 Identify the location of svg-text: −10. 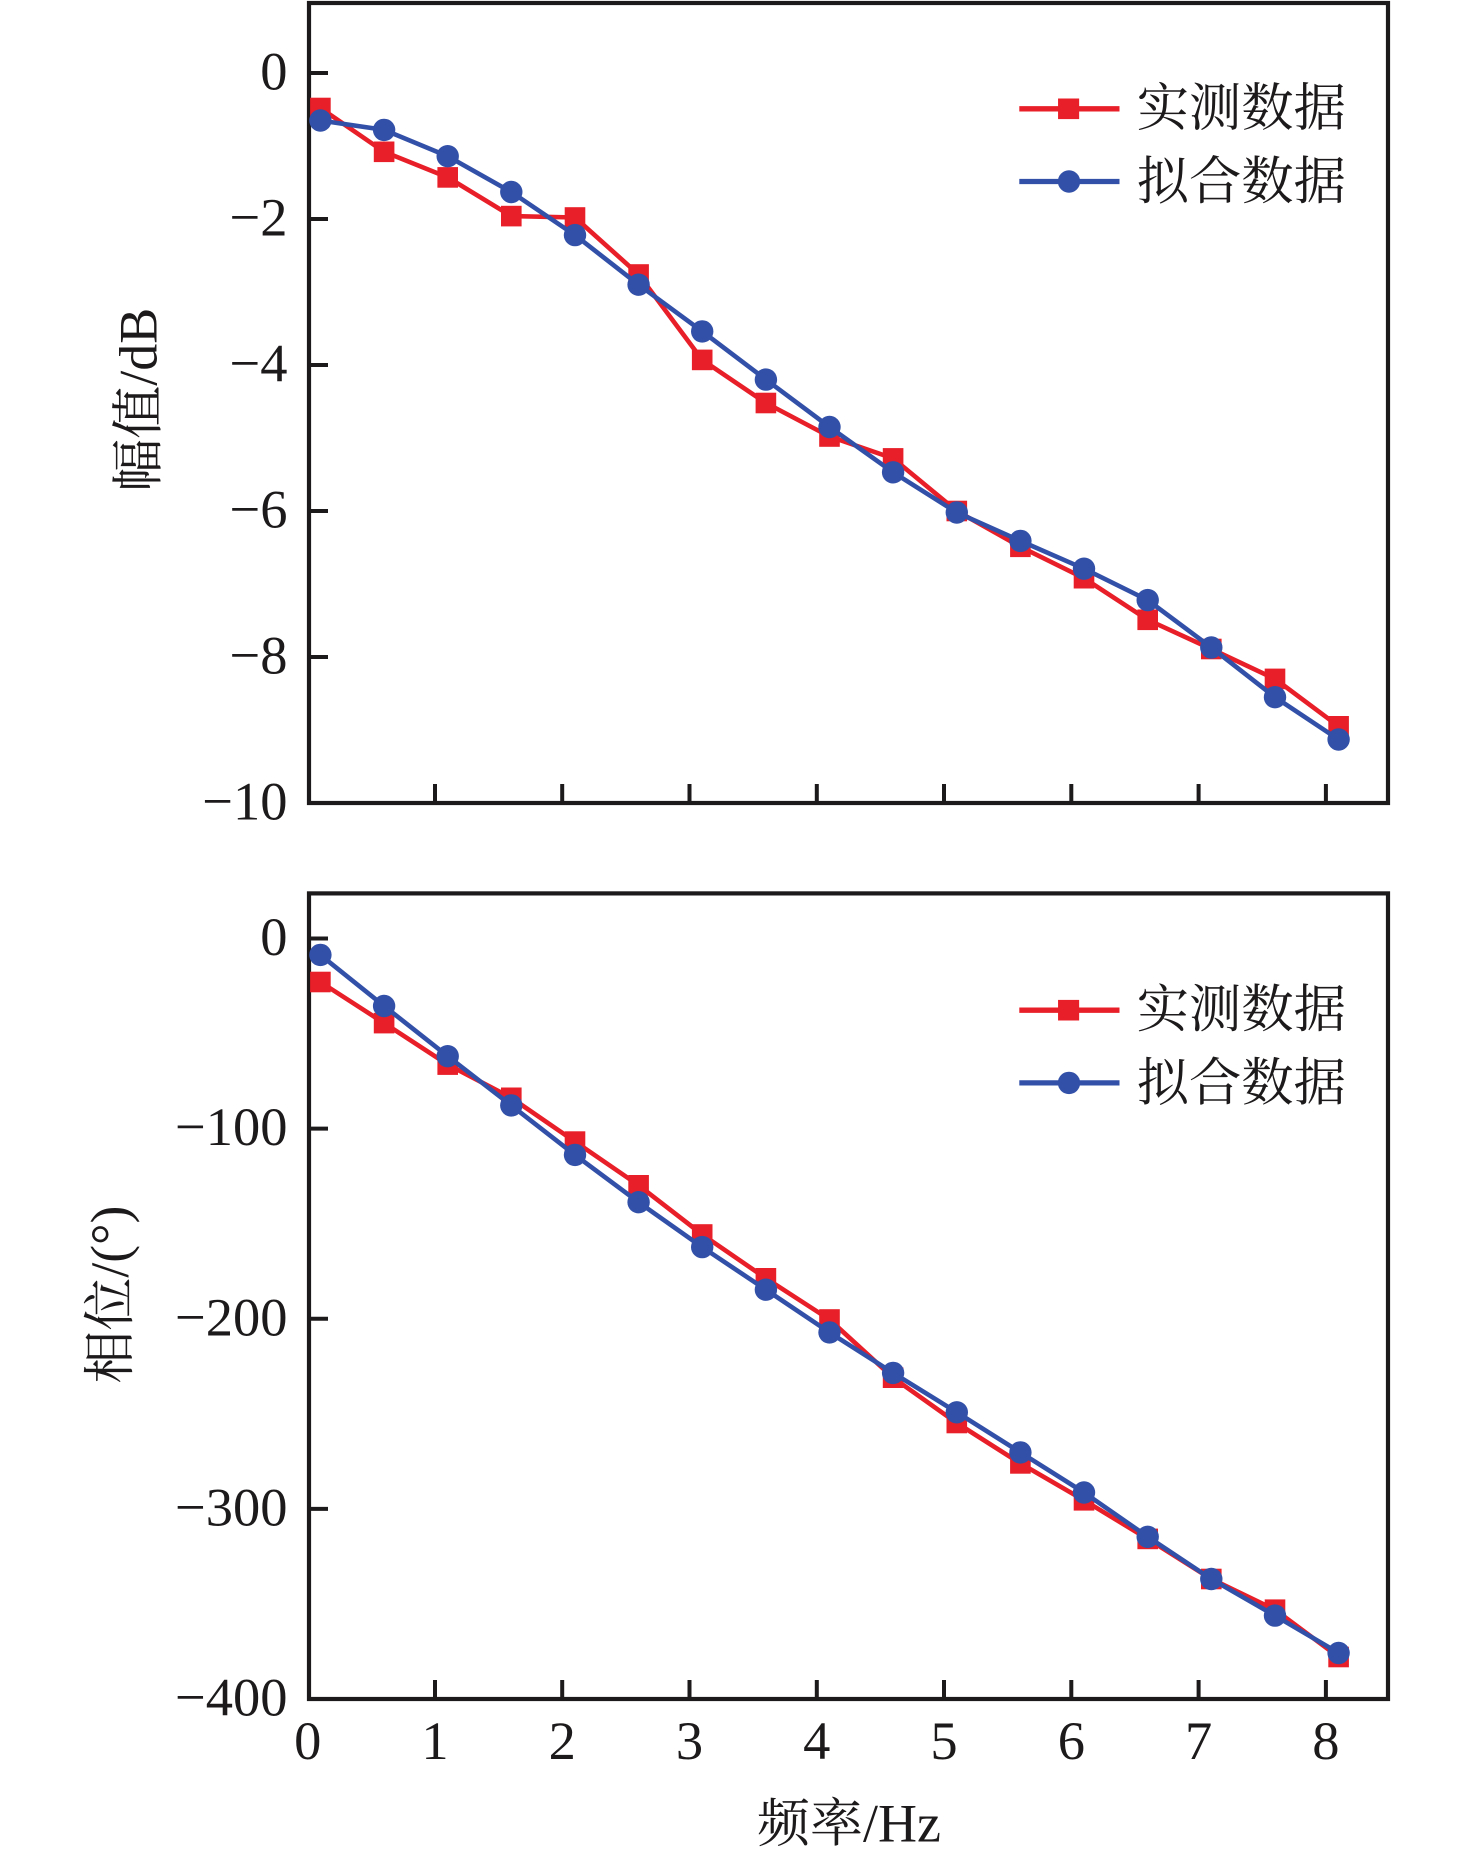
(244, 801).